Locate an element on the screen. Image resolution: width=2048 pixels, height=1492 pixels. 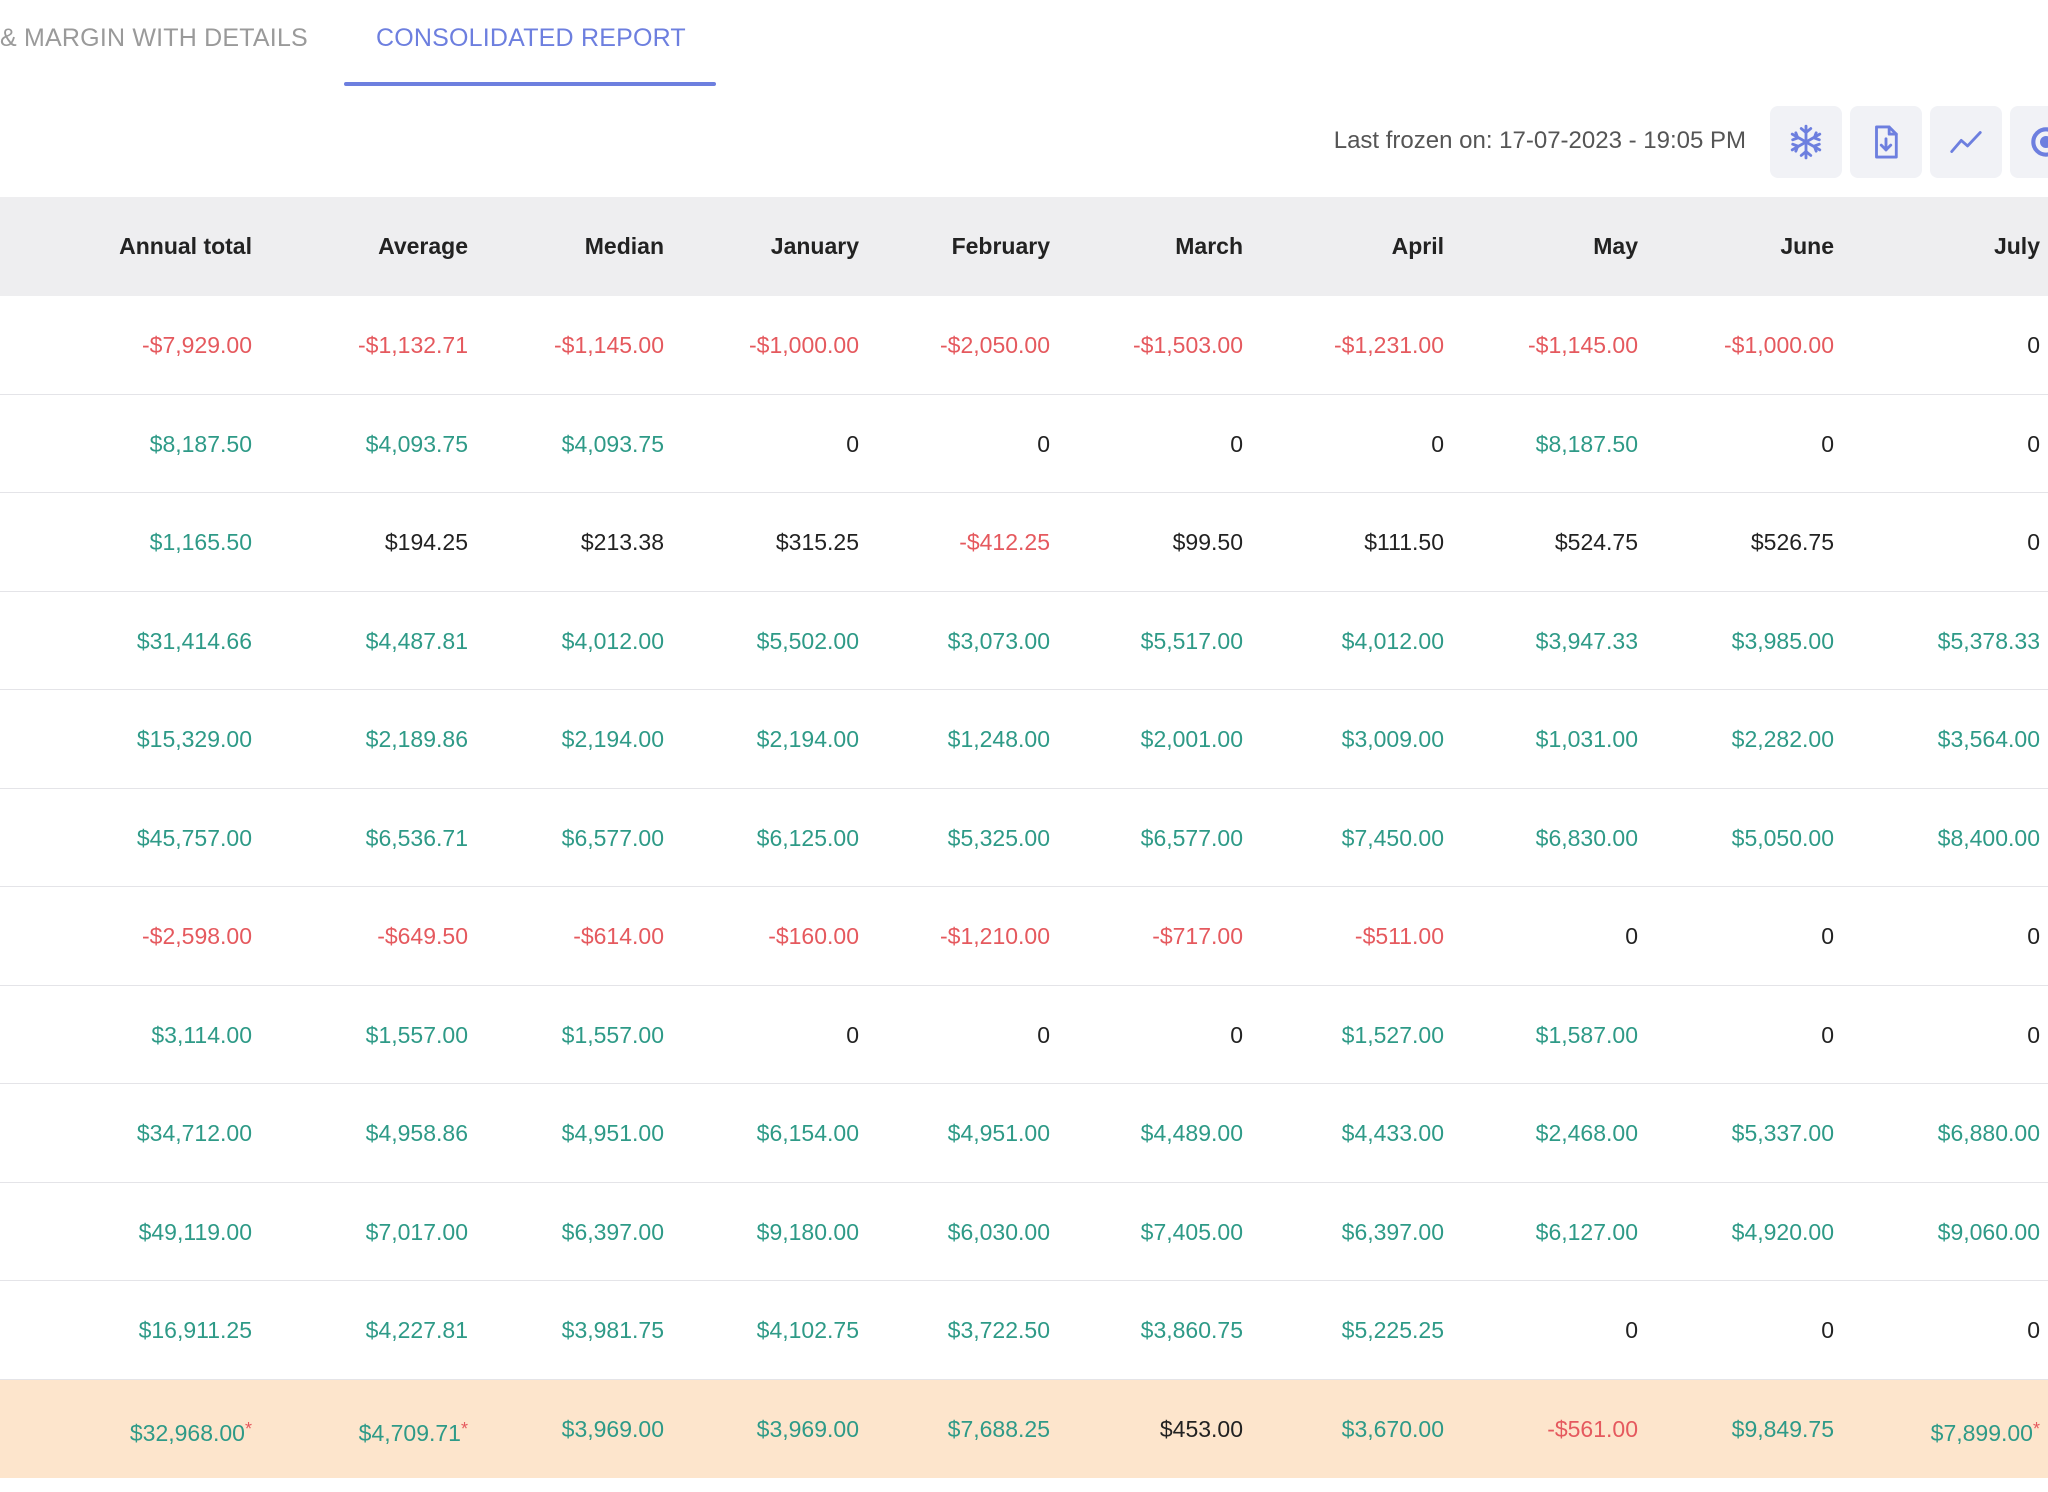
column-header-may: May is located at coordinates (1615, 246).